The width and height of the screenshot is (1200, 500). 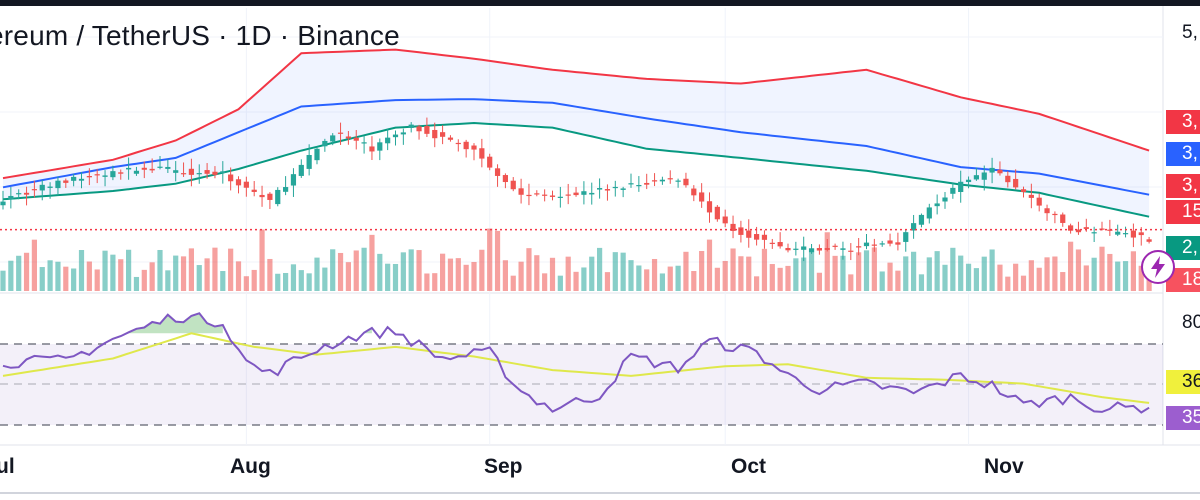 I want to click on top-border, so click(x=600, y=3).